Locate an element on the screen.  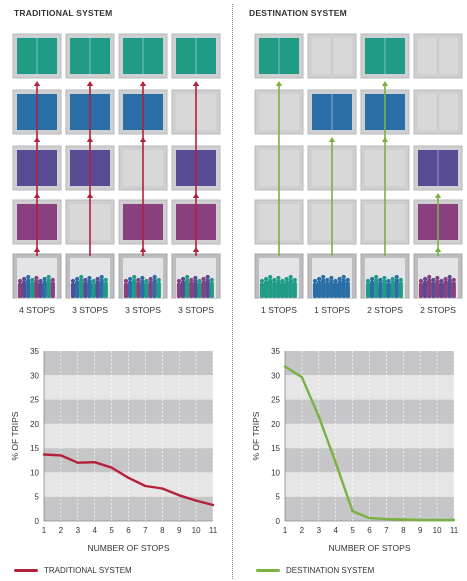
destination-chart-x-tick-label: 10 is located at coordinates (437, 530).